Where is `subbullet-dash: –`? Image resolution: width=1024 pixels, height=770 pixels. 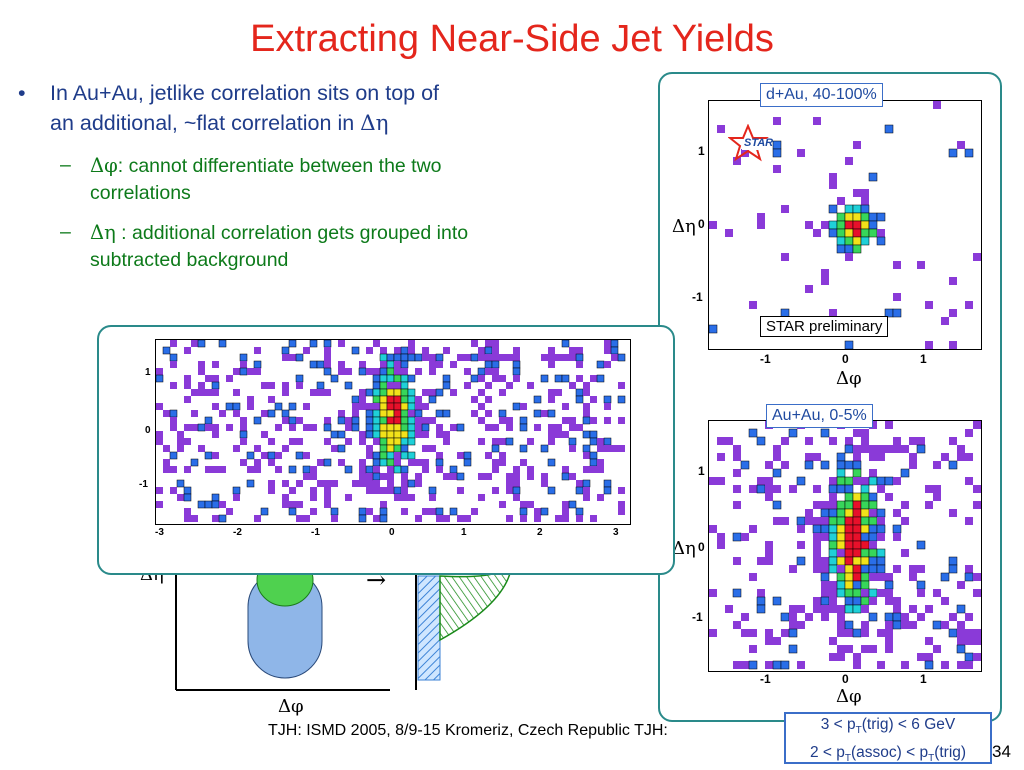 subbullet-dash: – is located at coordinates (65, 232).